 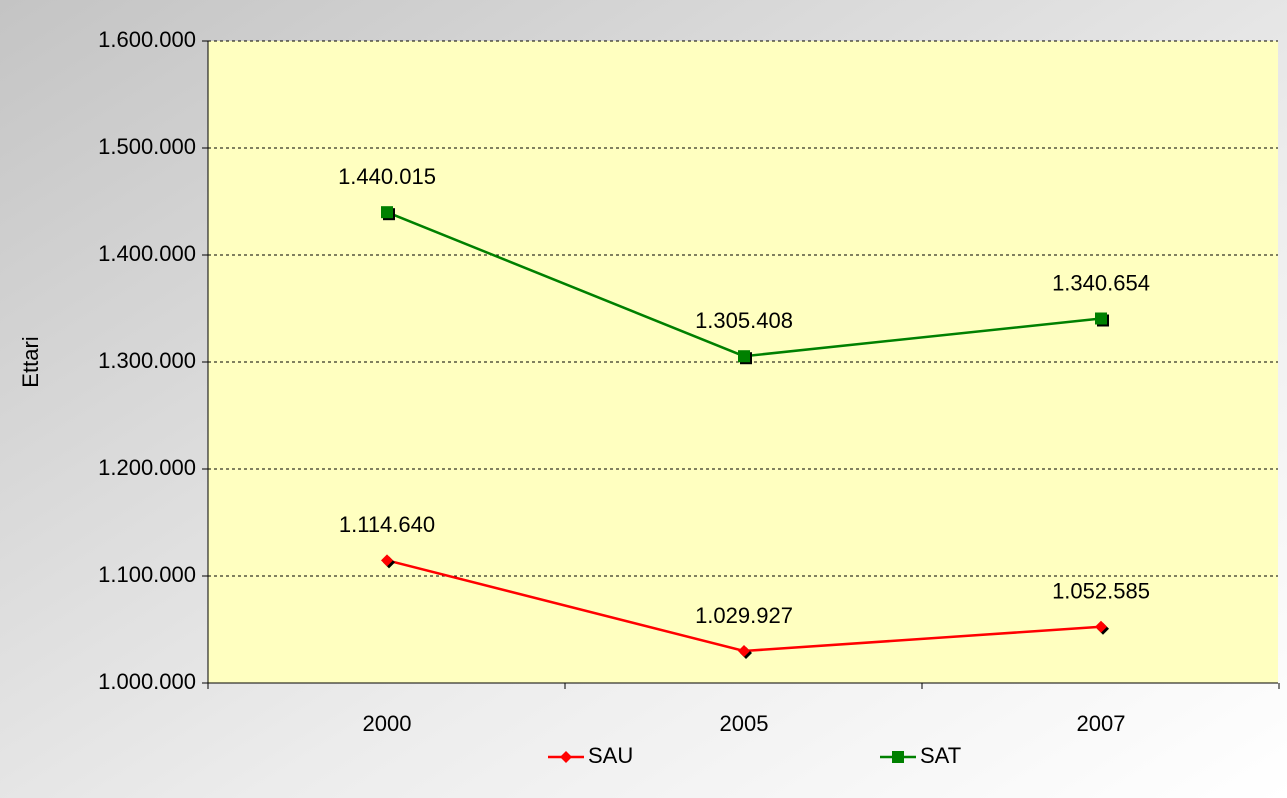 I want to click on y-tick-label: 1.300.000, so click(x=147, y=360).